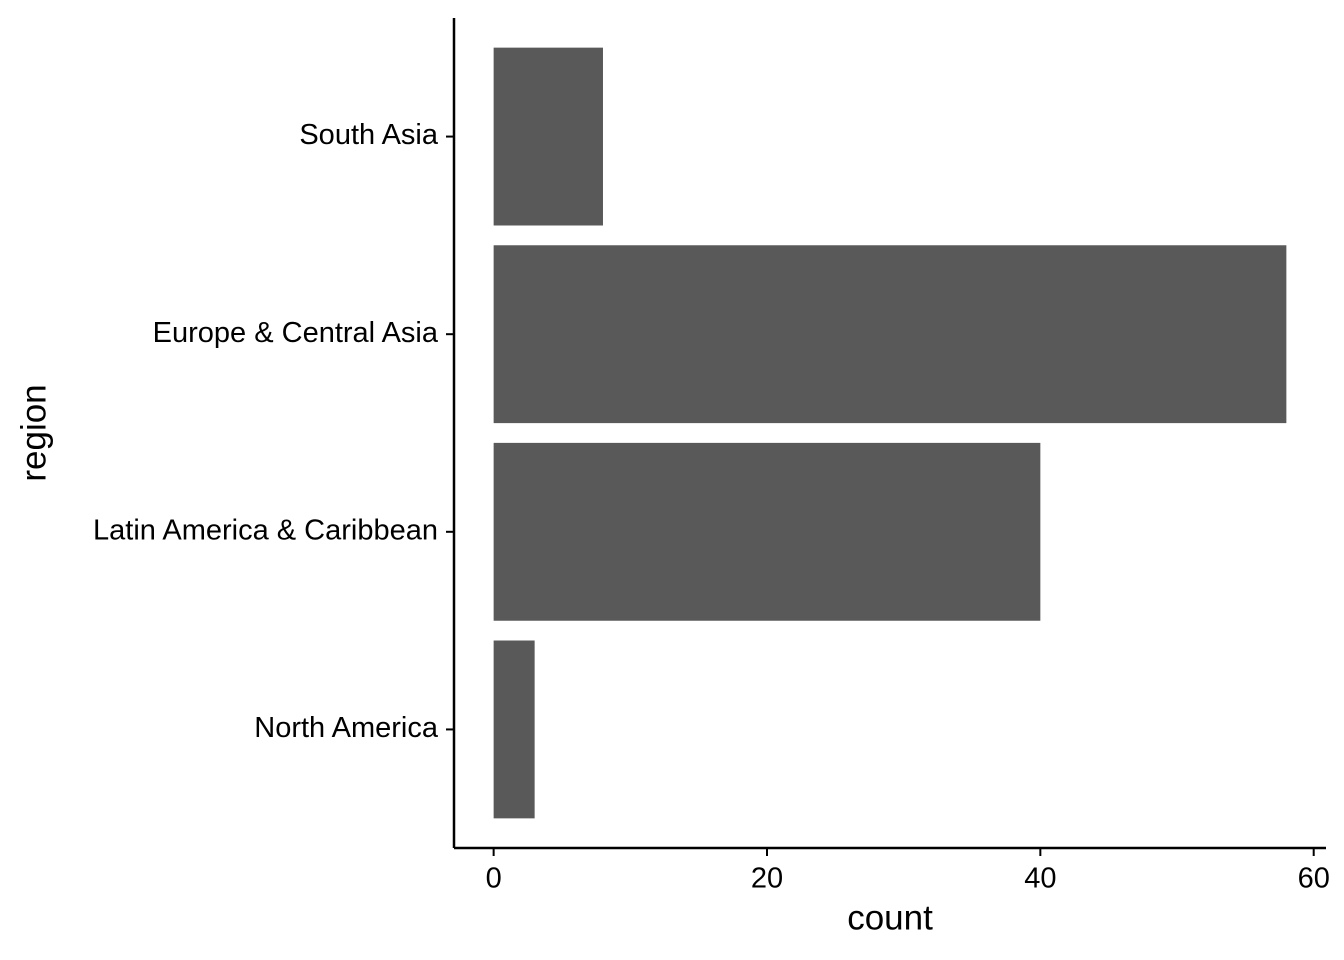  Describe the element at coordinates (1314, 879) in the screenshot. I see `x-tick-label: 60` at that location.